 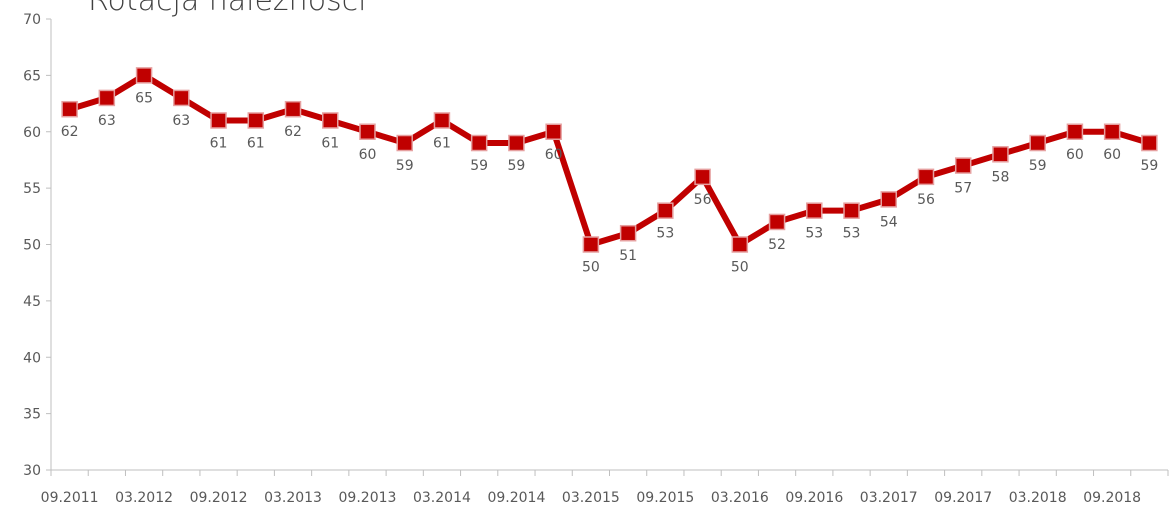 I want to click on x-tick-label: 03.2018, so click(x=1038, y=498).